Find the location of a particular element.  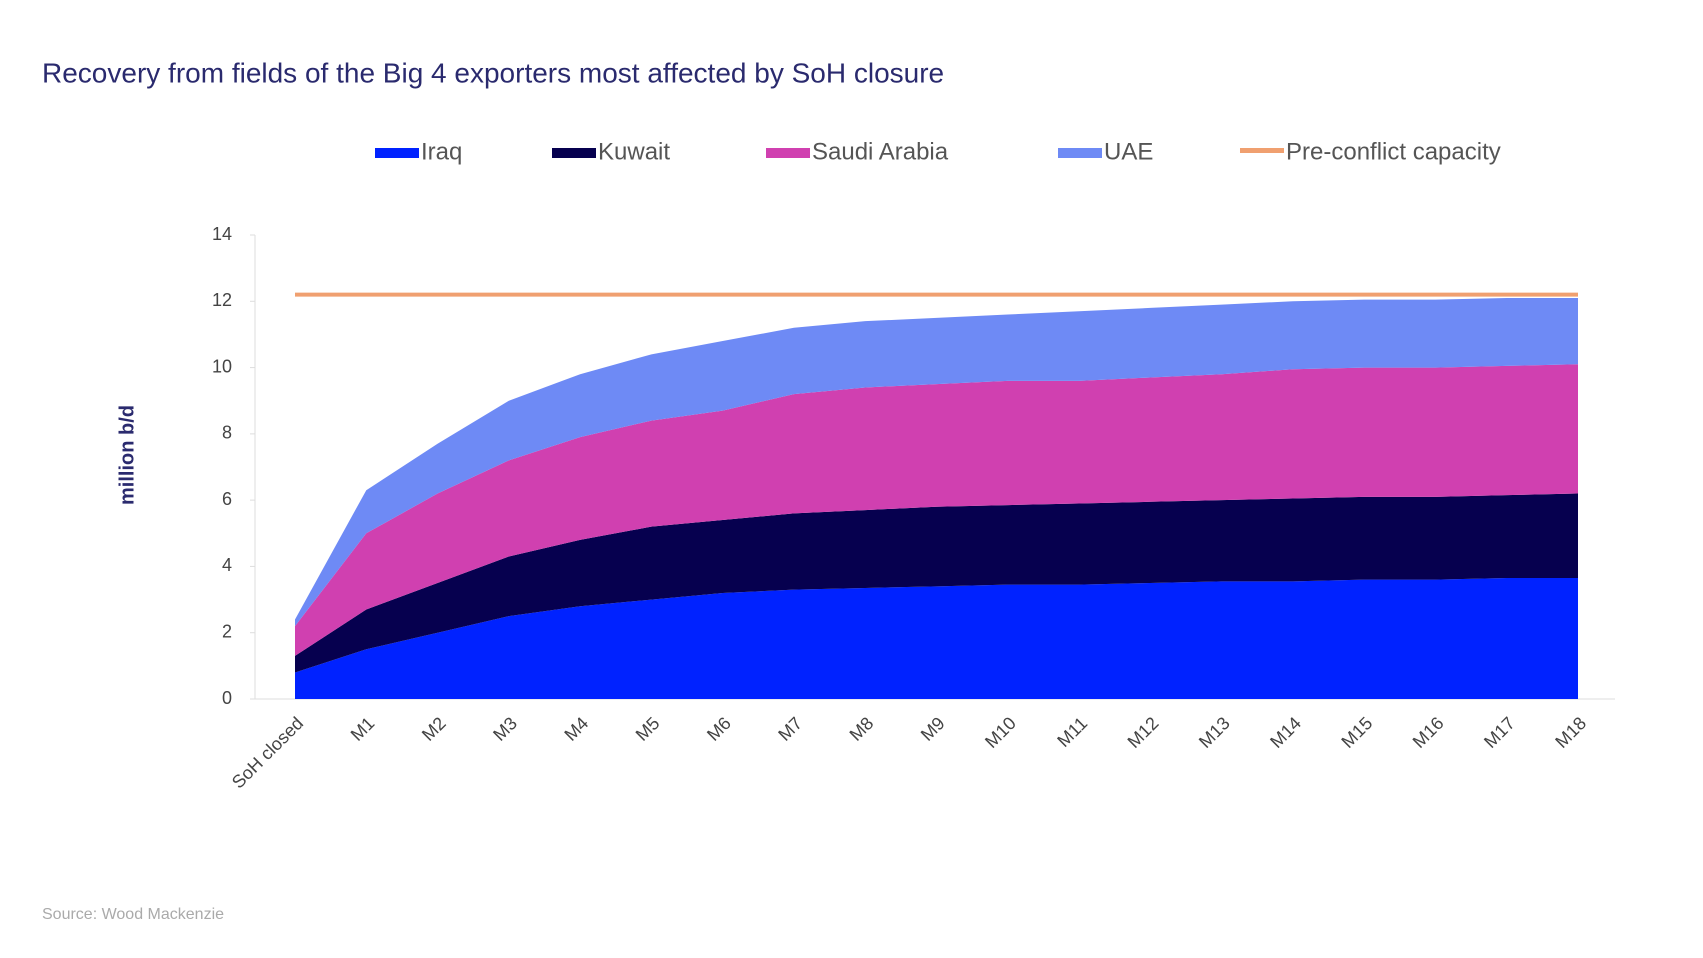

x-tick-label: M3 is located at coordinates (505, 729).